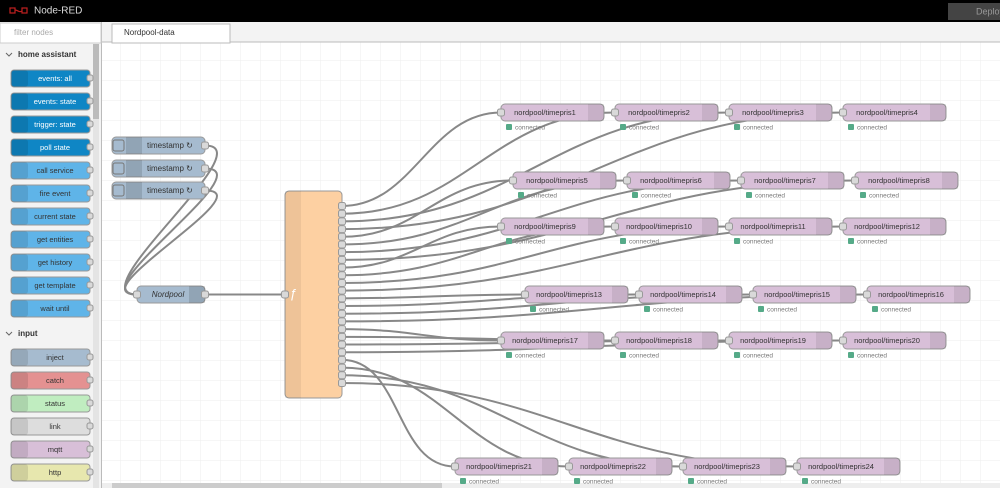 The image size is (1000, 488). Describe the element at coordinates (569, 294) in the screenshot. I see `mqtt-label: nordpool/timepris13` at that location.